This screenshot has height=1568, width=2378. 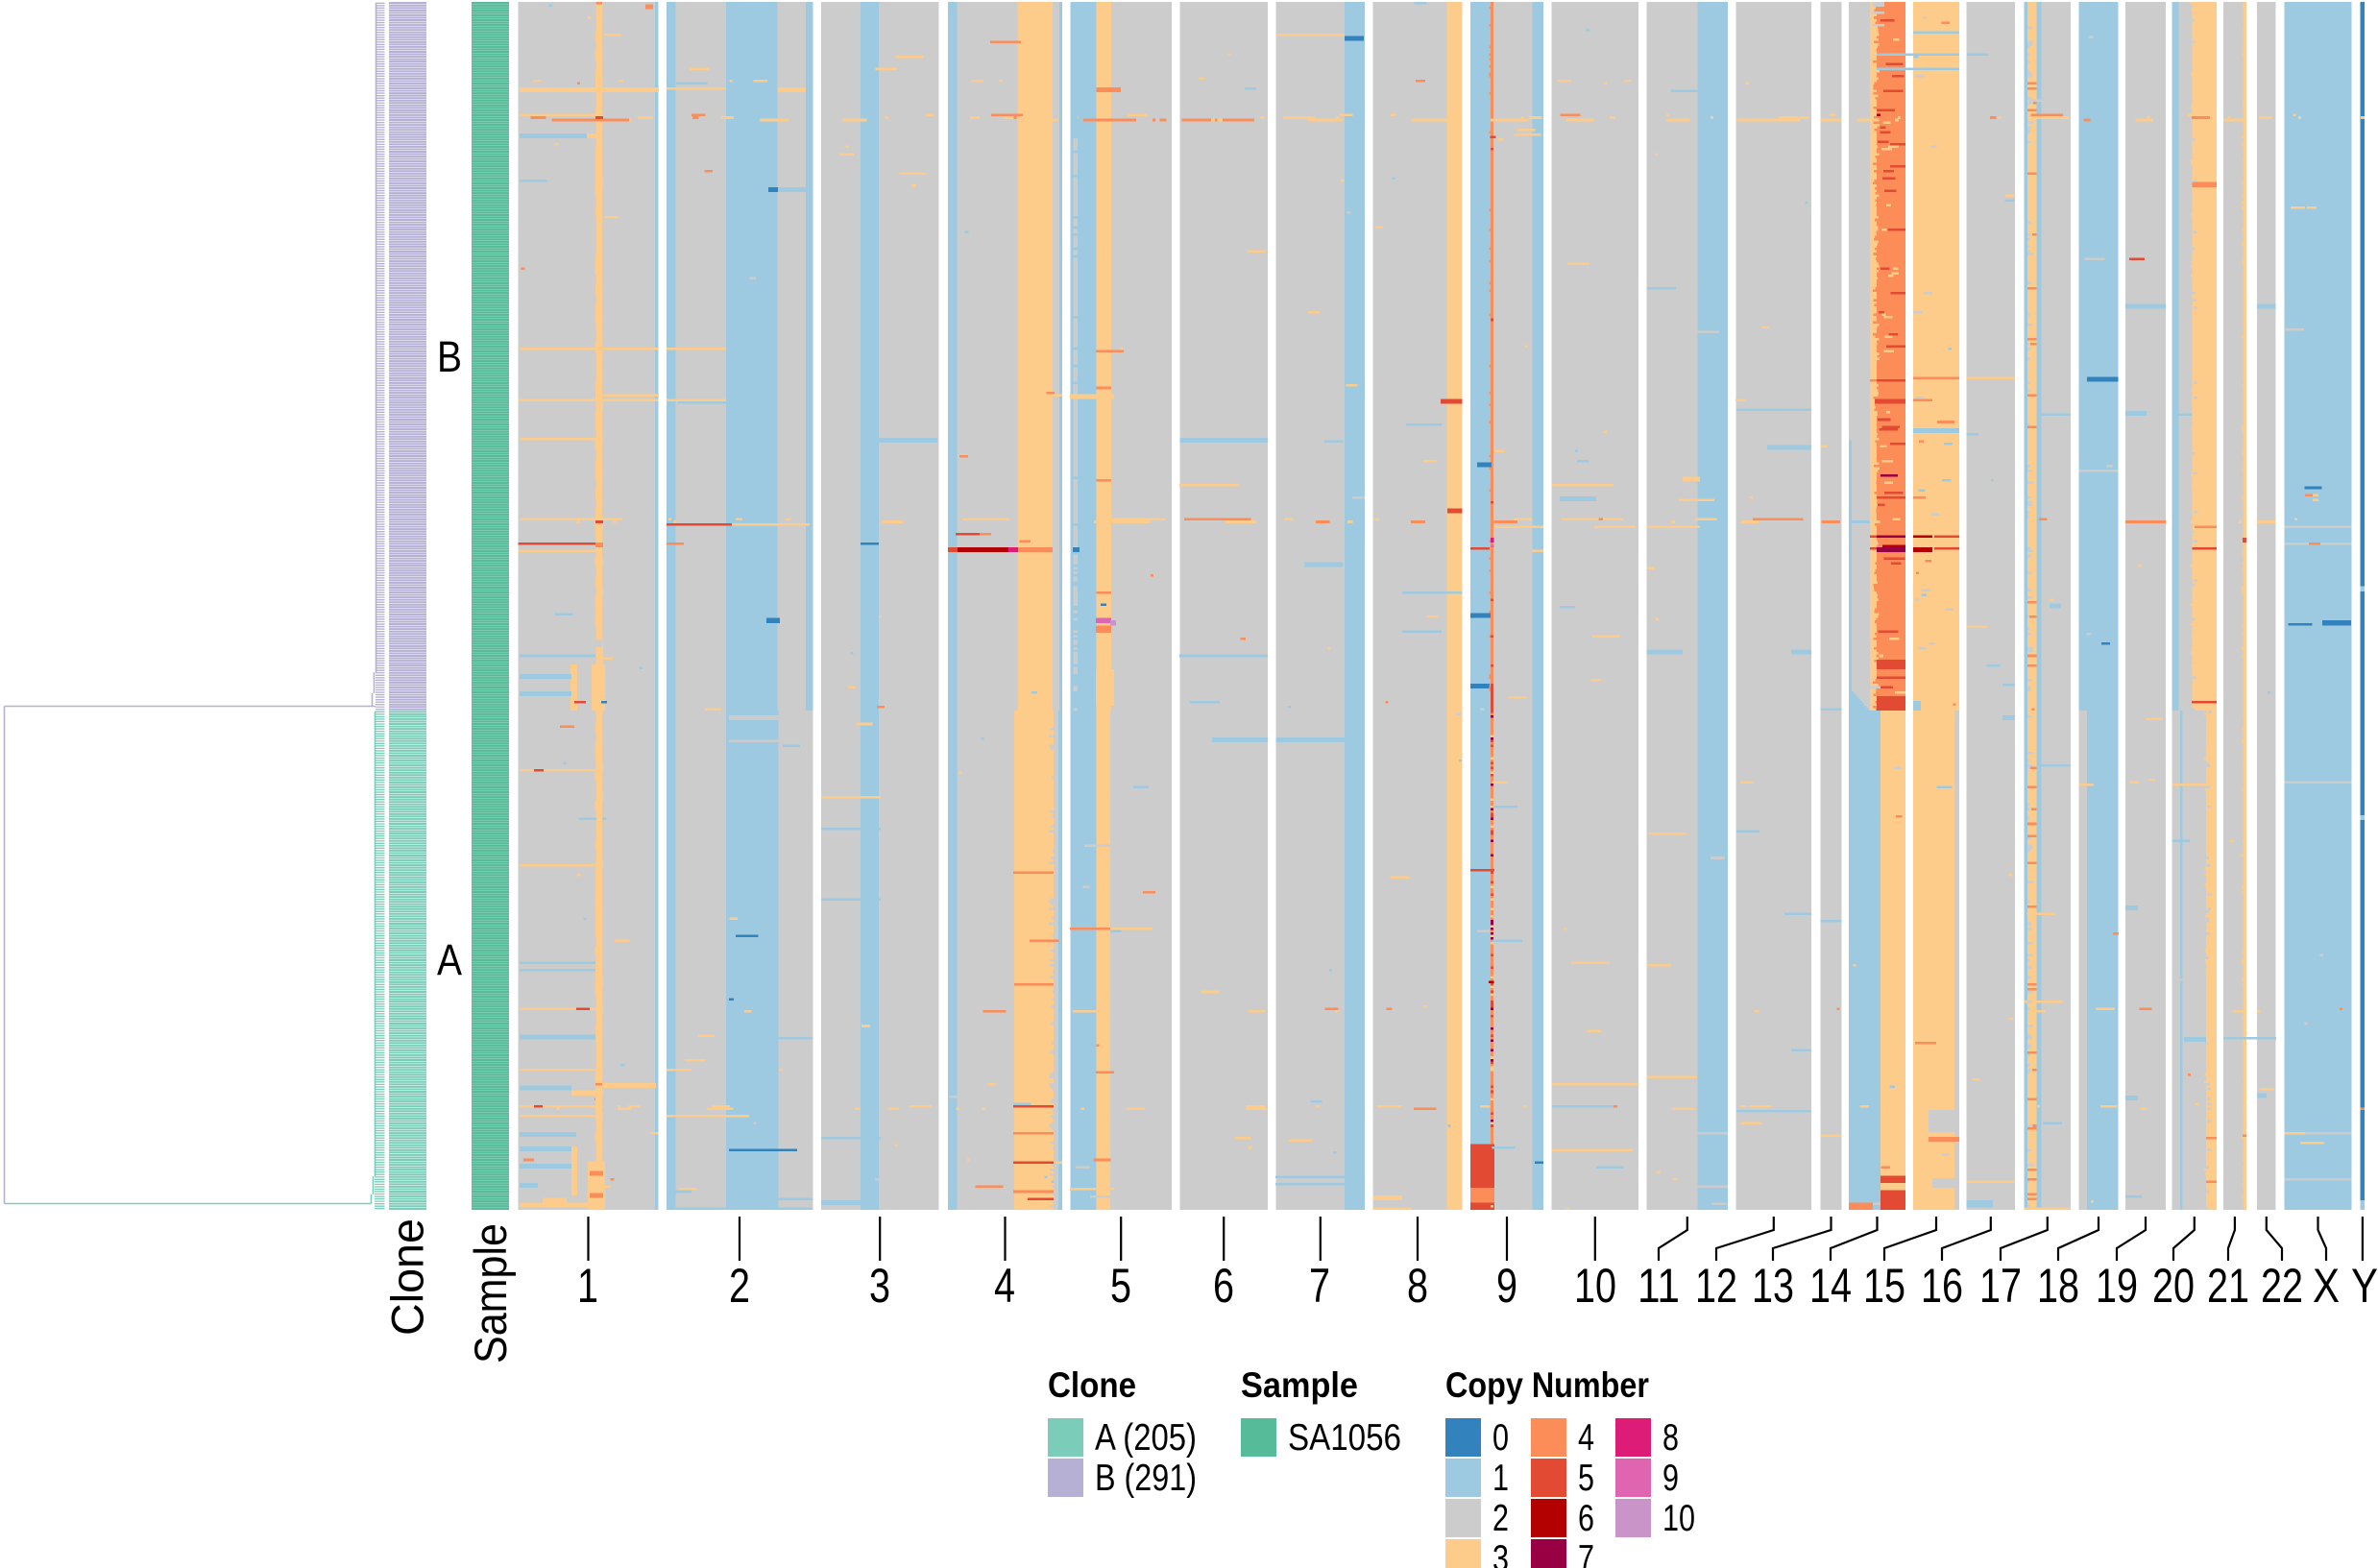 I want to click on svg-text: 0, so click(x=1500, y=1438).